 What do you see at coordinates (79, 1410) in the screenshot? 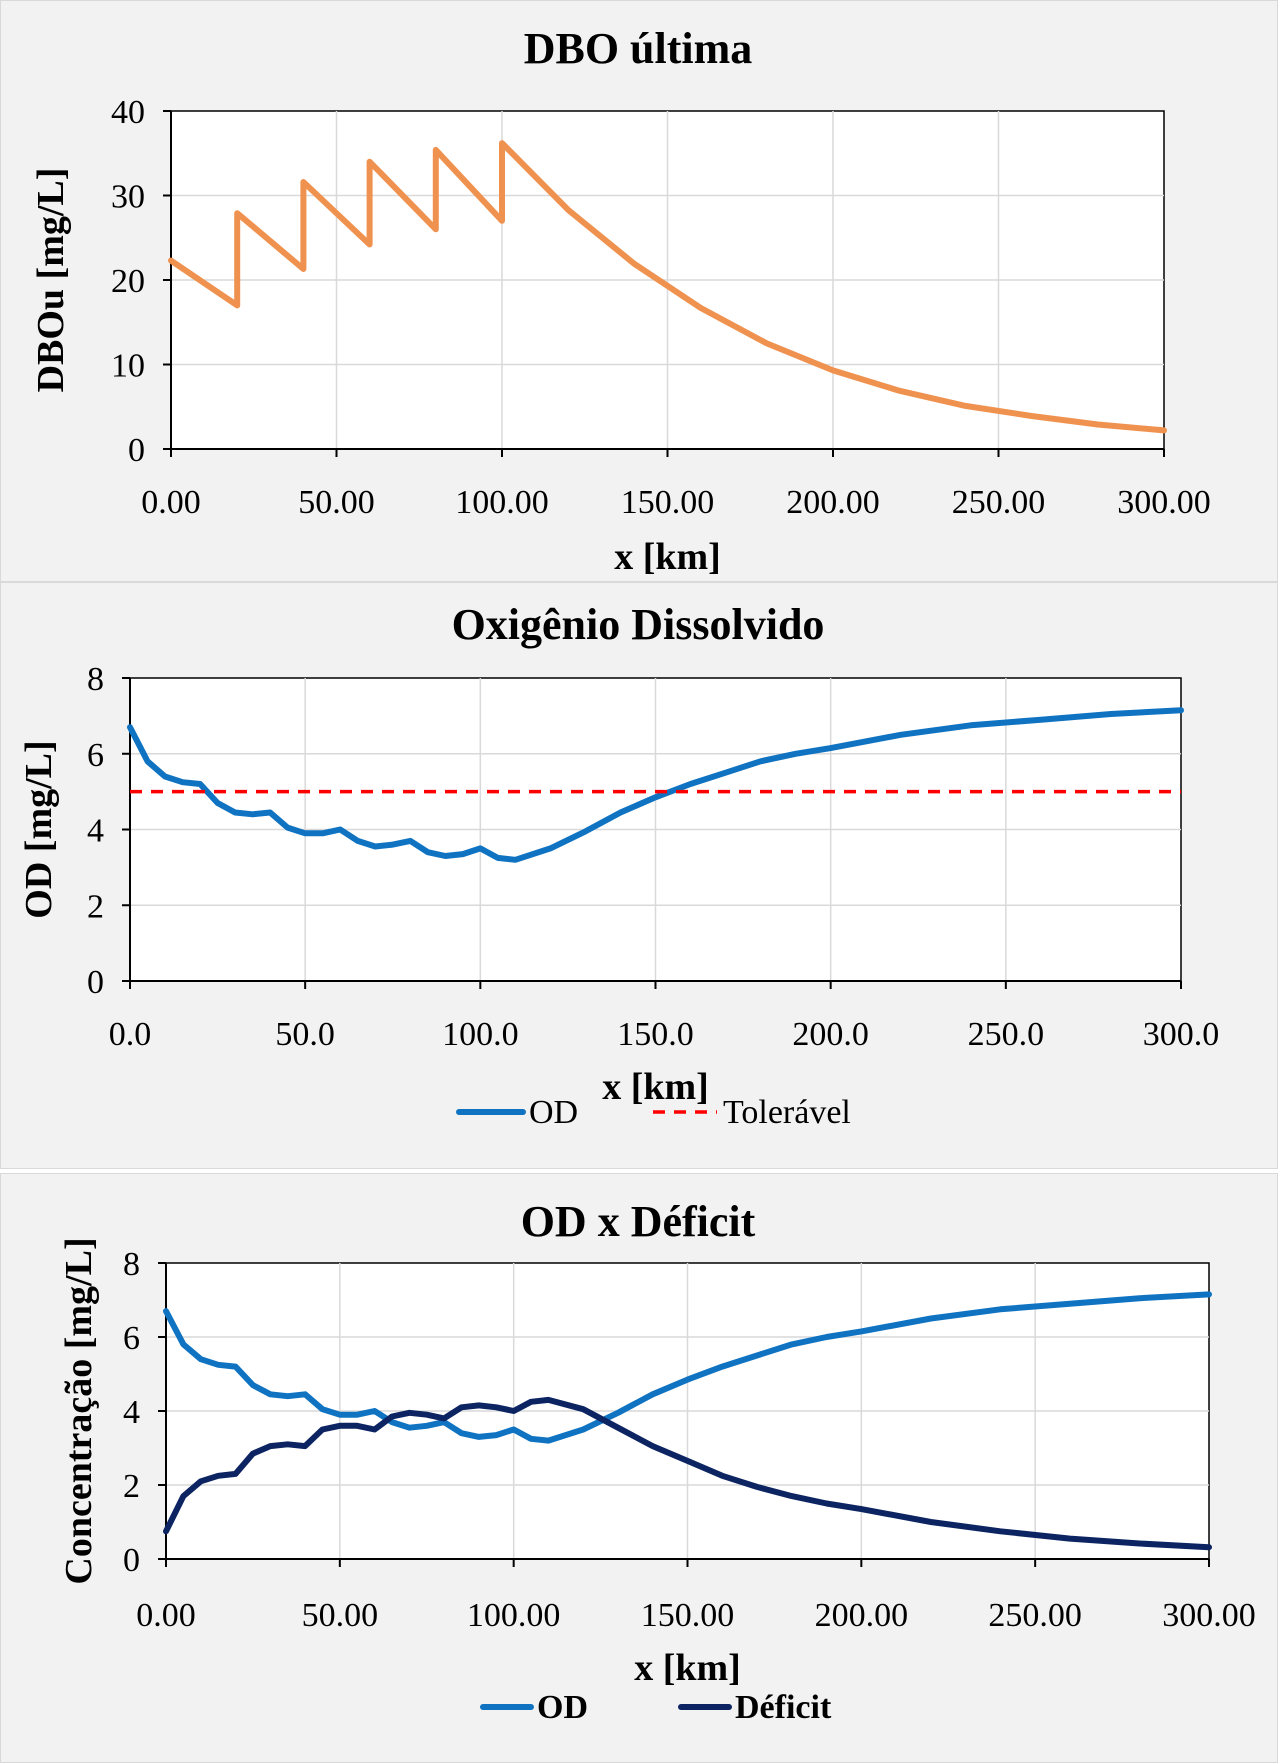
I see `y-axis-title: Concentração [mg/L]` at bounding box center [79, 1410].